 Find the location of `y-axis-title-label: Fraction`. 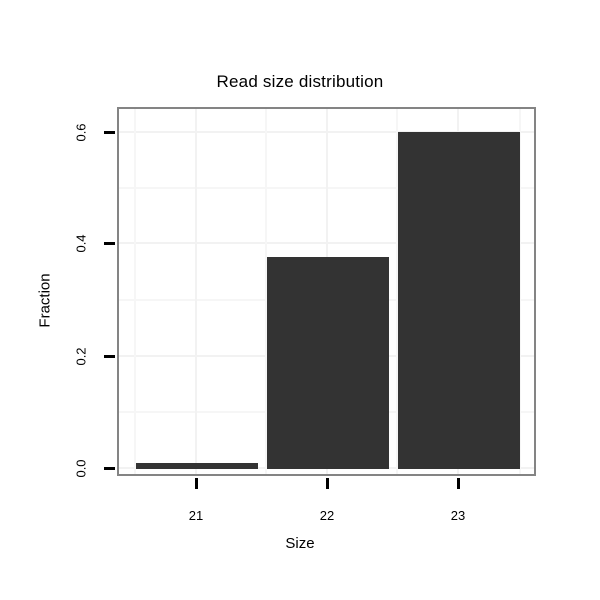

y-axis-title-label: Fraction is located at coordinates (45, 300).